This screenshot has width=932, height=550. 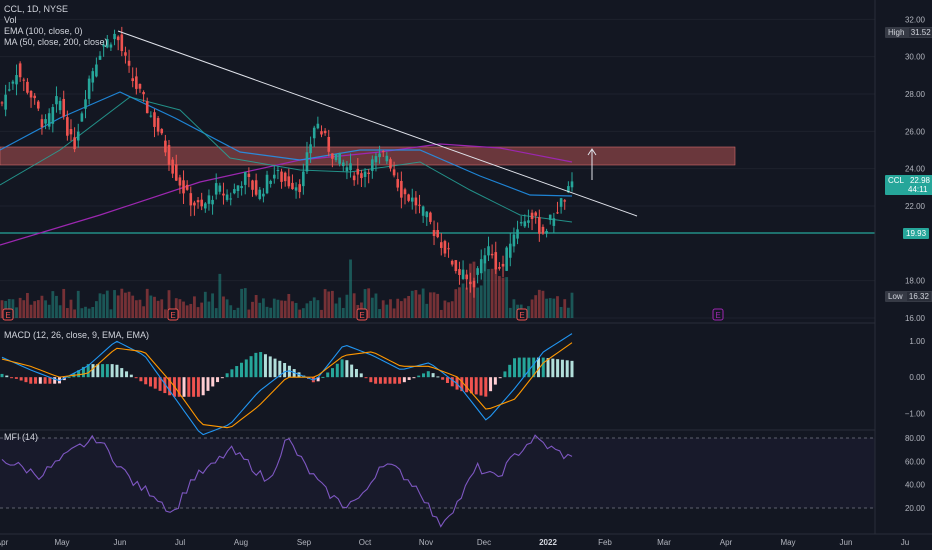 I want to click on last-value: 22.98, so click(x=919, y=180).